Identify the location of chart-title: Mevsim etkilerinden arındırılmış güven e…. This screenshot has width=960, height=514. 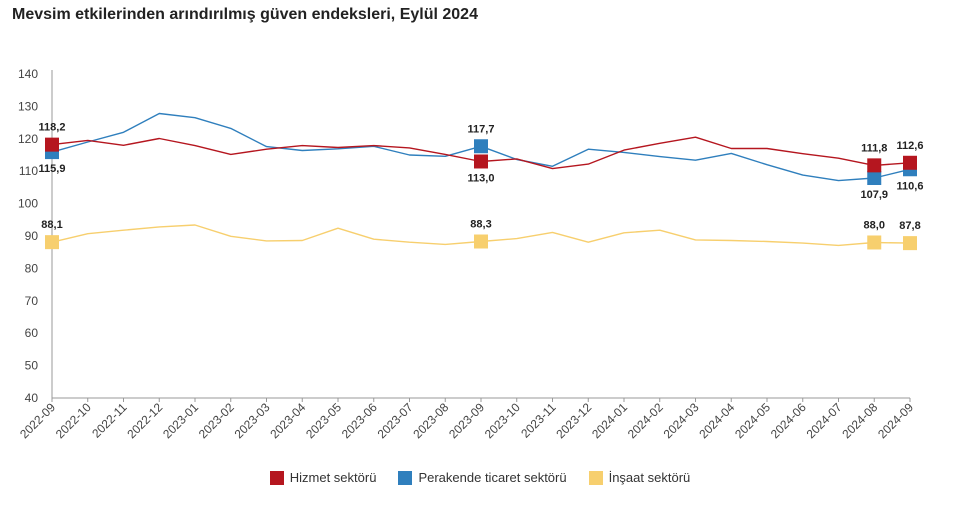
(245, 14).